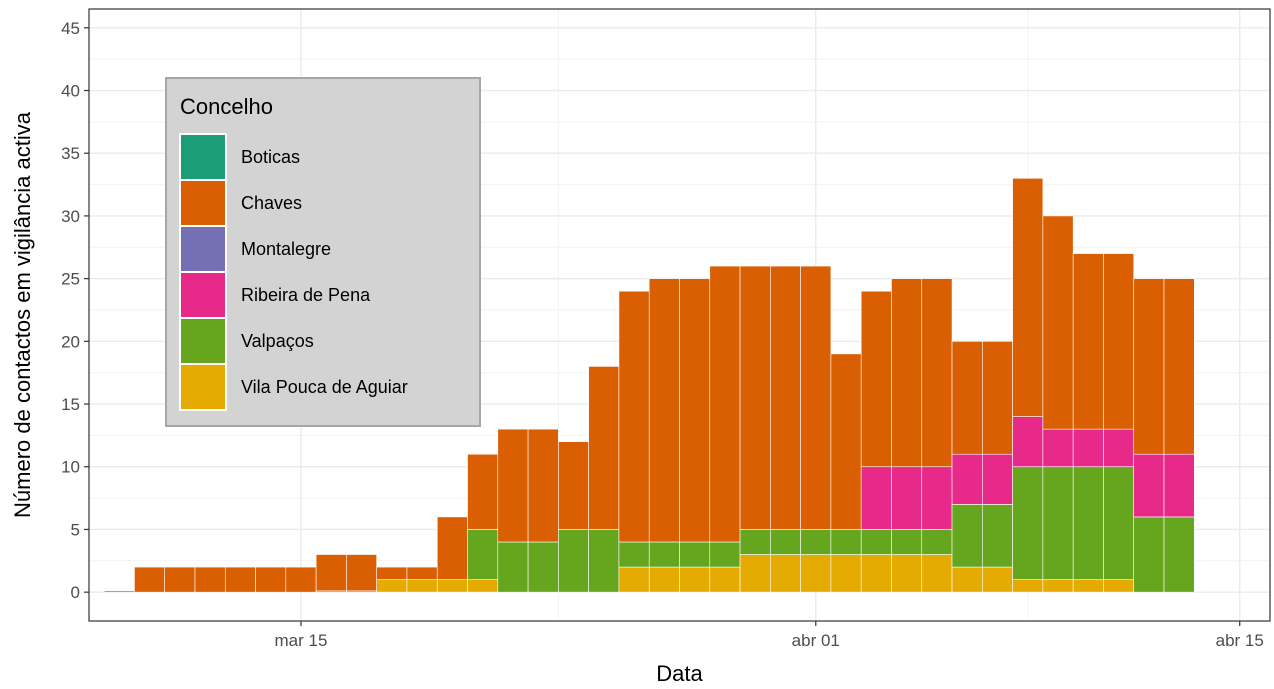 The width and height of the screenshot is (1274, 689). Describe the element at coordinates (679, 673) in the screenshot. I see `x-axis-title: Data` at that location.